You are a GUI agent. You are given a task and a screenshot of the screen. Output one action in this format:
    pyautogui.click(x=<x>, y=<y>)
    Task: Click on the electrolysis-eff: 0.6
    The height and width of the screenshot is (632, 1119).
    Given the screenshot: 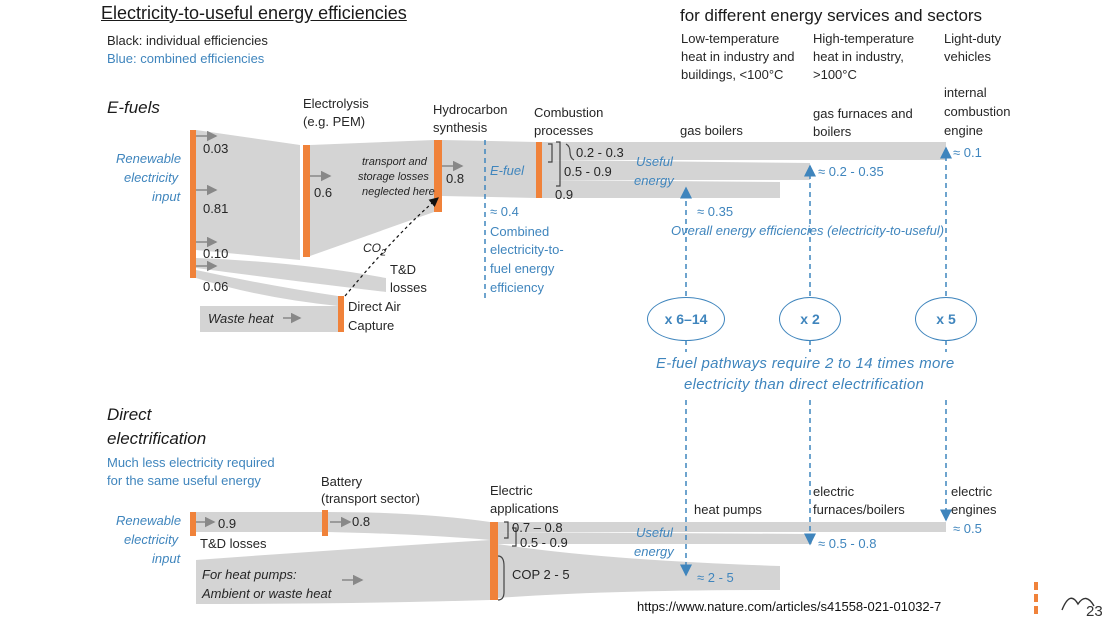 What is the action you would take?
    pyautogui.click(x=323, y=192)
    